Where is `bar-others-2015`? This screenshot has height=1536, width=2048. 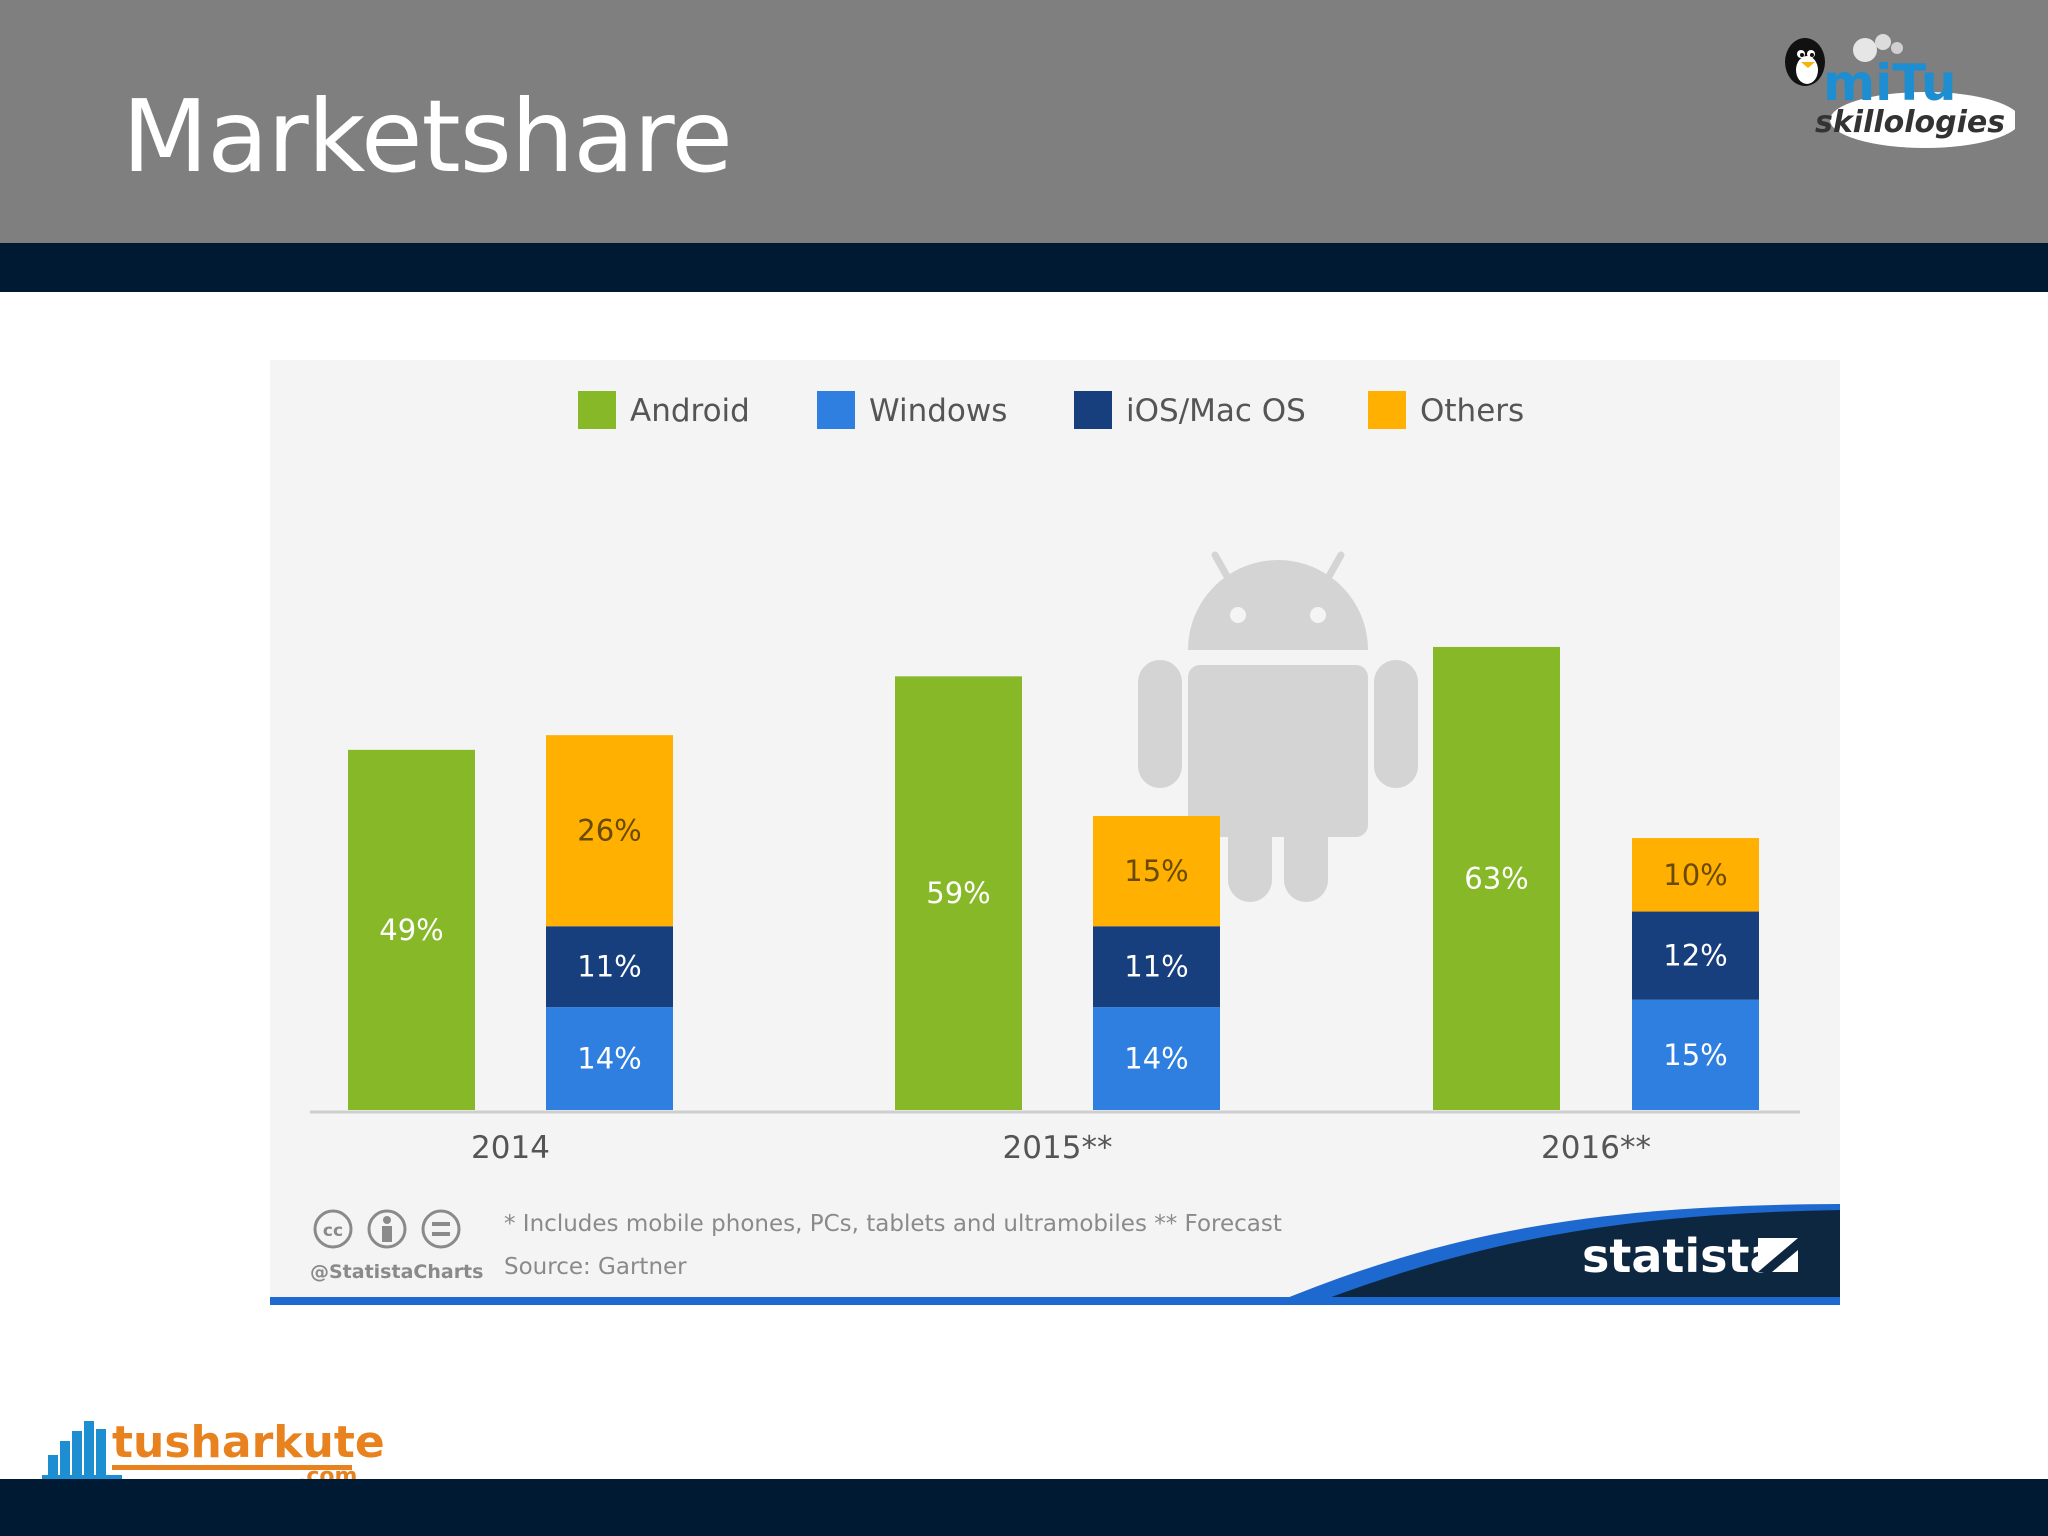 bar-others-2015 is located at coordinates (1156, 871).